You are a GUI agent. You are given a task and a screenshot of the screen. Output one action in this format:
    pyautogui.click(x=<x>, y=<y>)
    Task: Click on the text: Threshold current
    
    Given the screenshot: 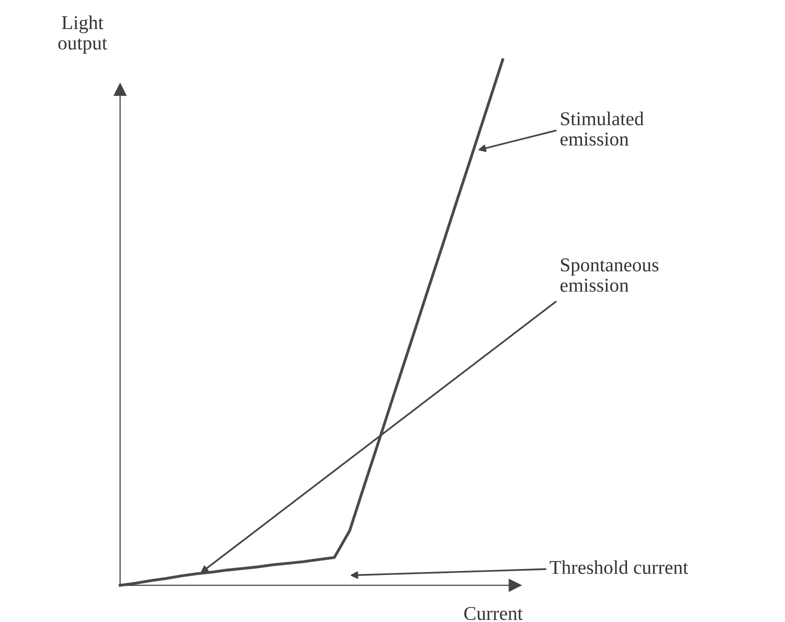 What is the action you would take?
    pyautogui.click(x=619, y=567)
    